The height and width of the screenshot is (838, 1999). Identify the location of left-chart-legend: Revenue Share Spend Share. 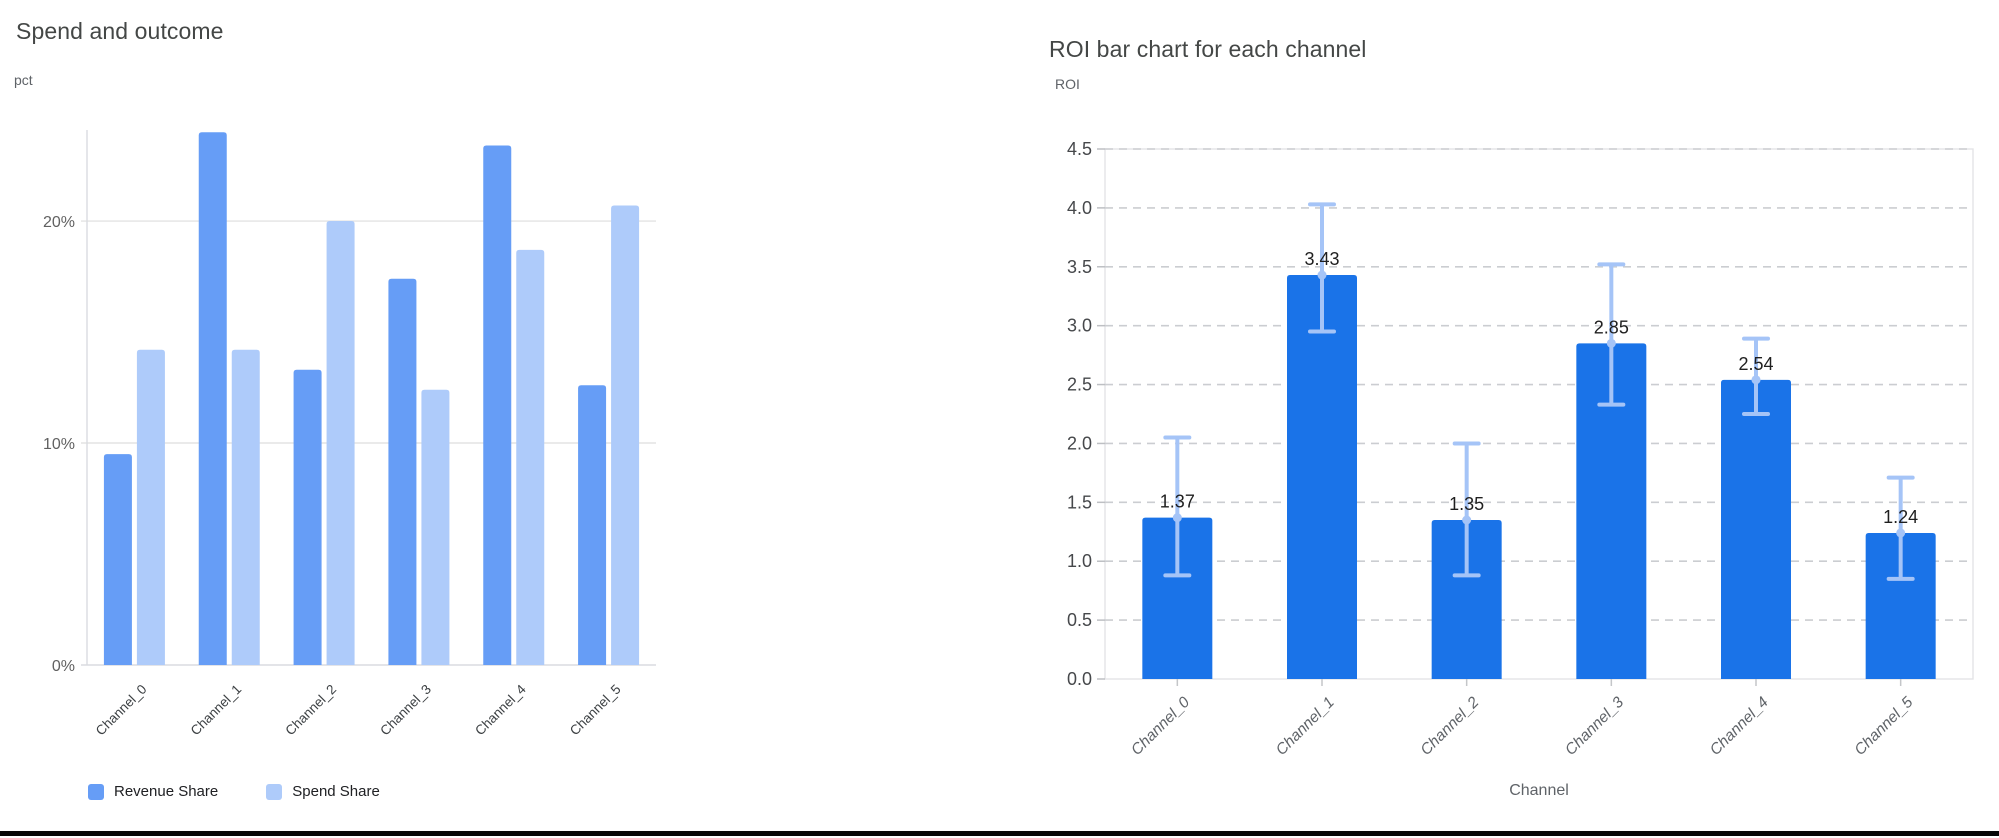
(234, 791).